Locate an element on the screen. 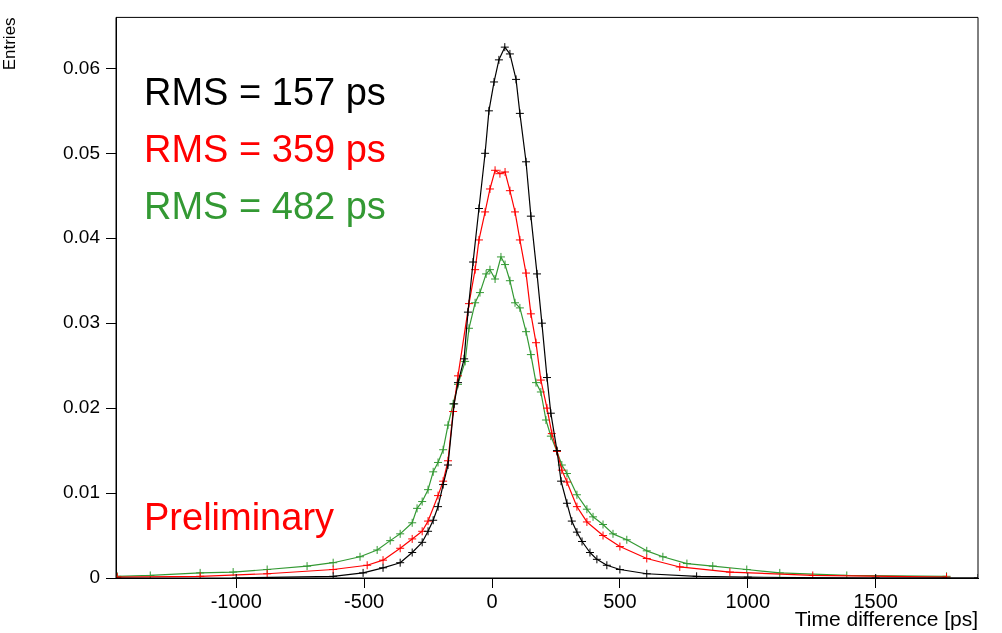 This screenshot has height=633, width=1002. text: RMS = 157 ps is located at coordinates (265, 92).